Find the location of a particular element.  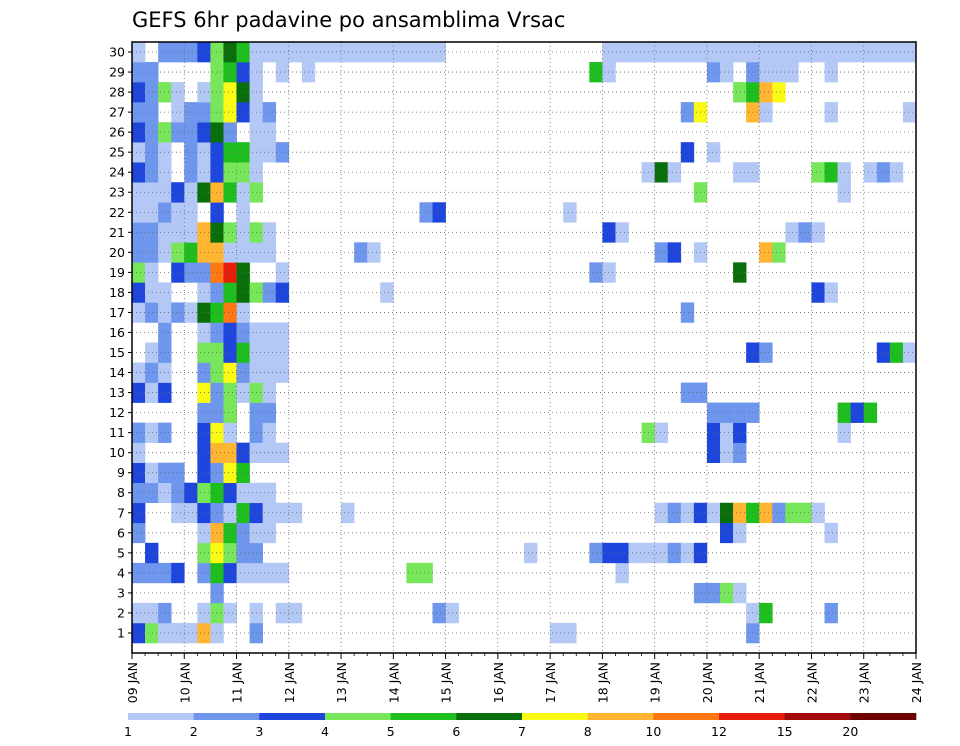

x-tick-label: 22 JAN is located at coordinates (811, 682).